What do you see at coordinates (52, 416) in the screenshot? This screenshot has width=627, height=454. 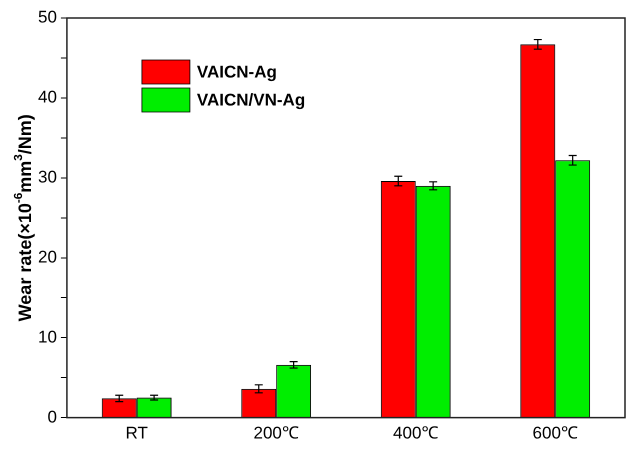 I see `y-tick-label: 0` at bounding box center [52, 416].